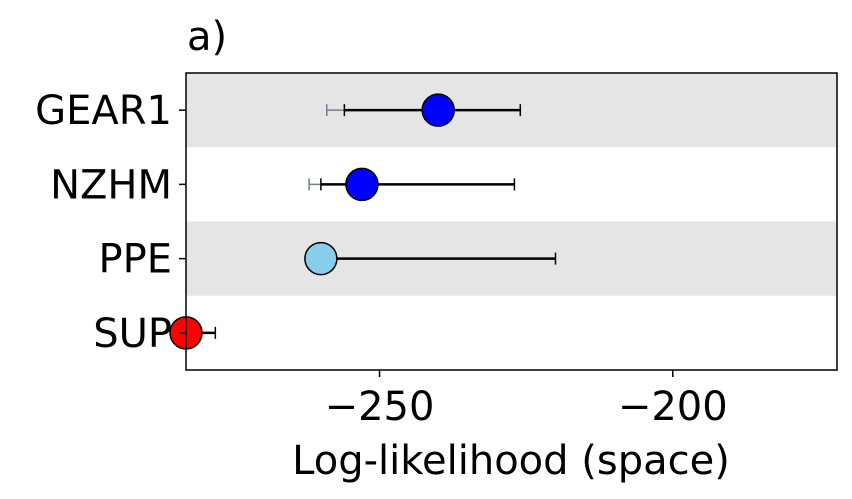 This screenshot has width=852, height=499. Describe the element at coordinates (103, 111) in the screenshot. I see `y-tick-label: GEAR1` at that location.